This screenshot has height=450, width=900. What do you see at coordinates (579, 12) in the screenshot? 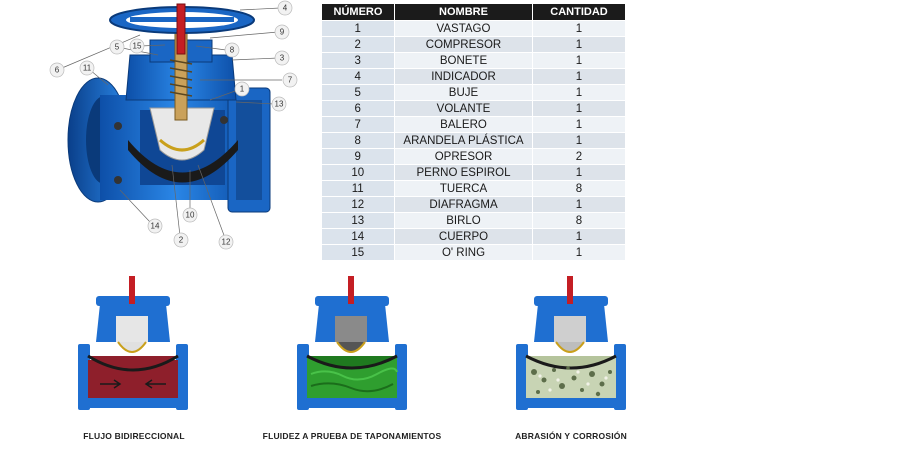
I see `header-cantidad: CANTIDAD` at bounding box center [579, 12].